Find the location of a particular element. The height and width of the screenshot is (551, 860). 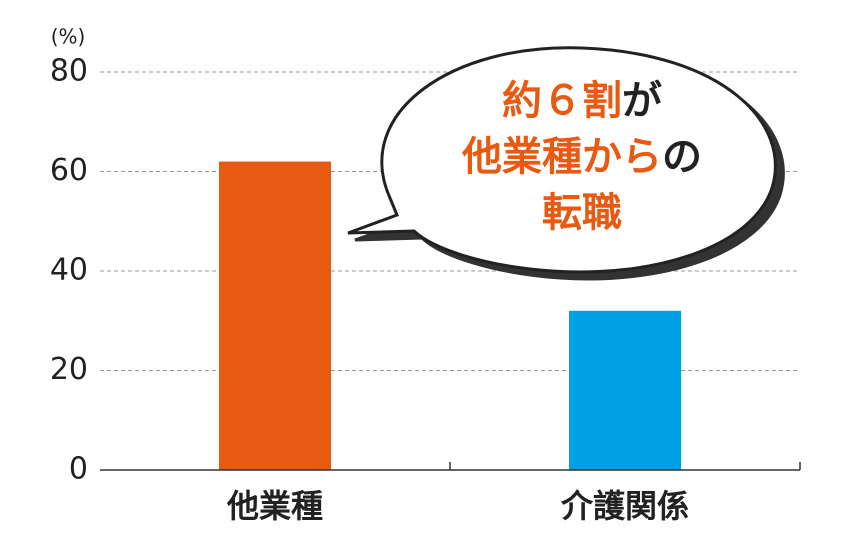

bubble-segment: 他業種から is located at coordinates (561, 157).